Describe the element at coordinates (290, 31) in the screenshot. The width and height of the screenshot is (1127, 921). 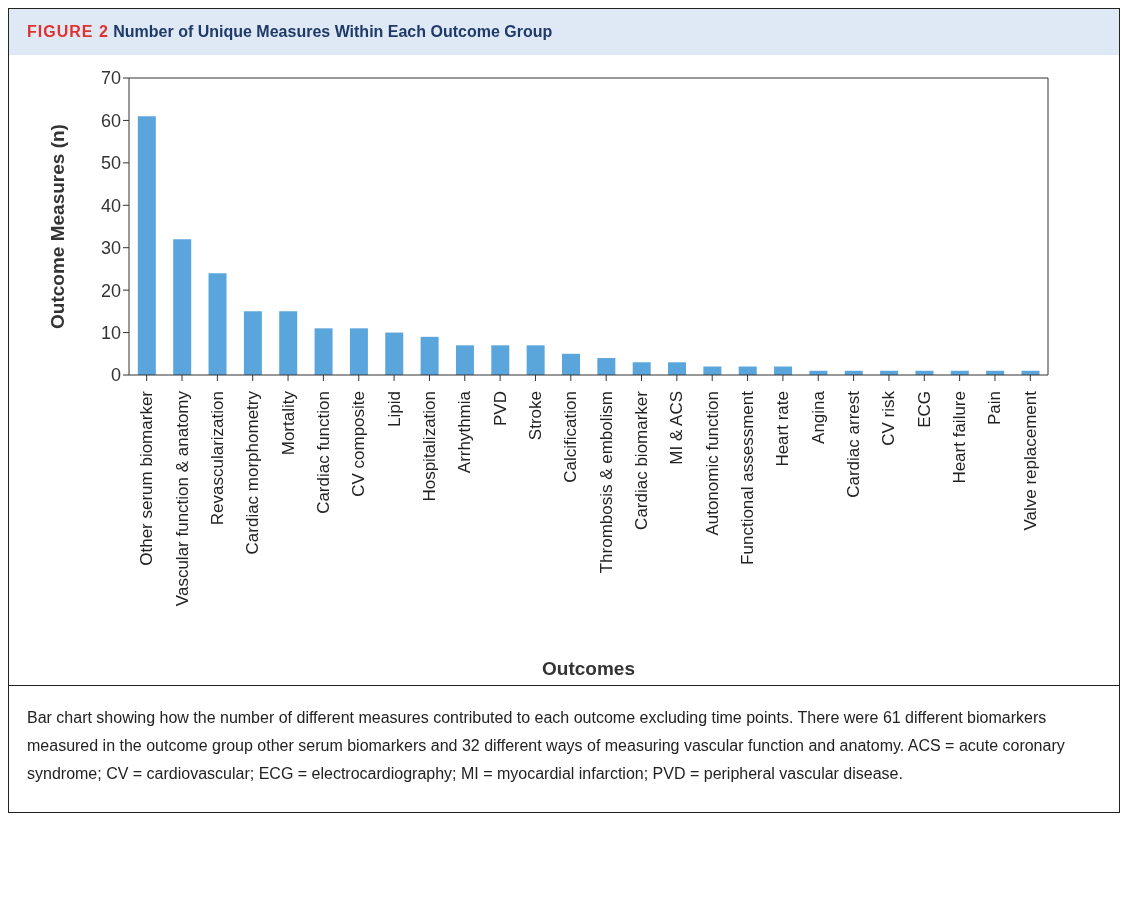
I see `chart-title: FIGURE 2 Number of Unique Measures Within Each Outcome Group` at that location.